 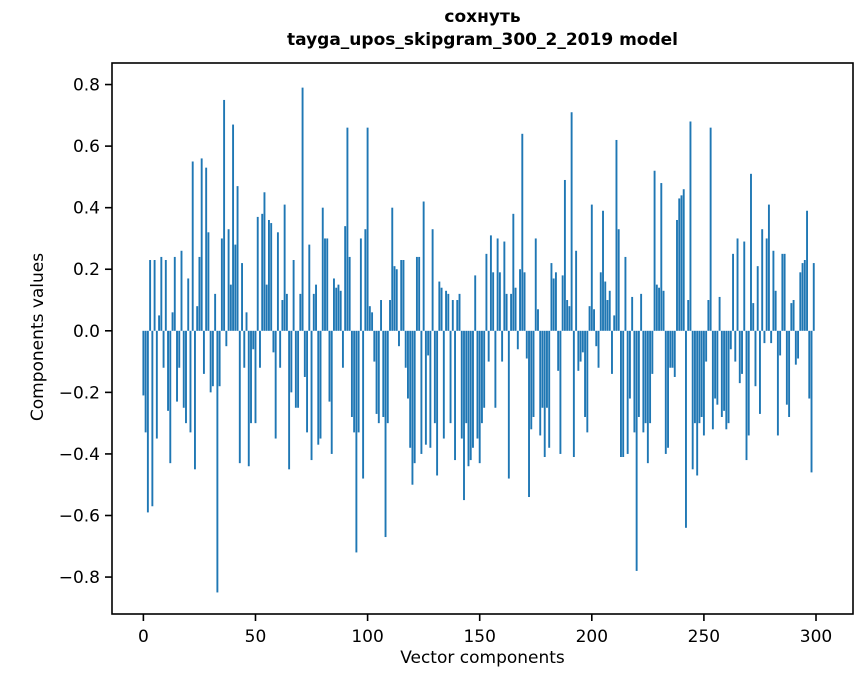 I want to click on chart-title-model: tayga_upos_skipgram_300_2_2019 model, so click(x=482, y=40).